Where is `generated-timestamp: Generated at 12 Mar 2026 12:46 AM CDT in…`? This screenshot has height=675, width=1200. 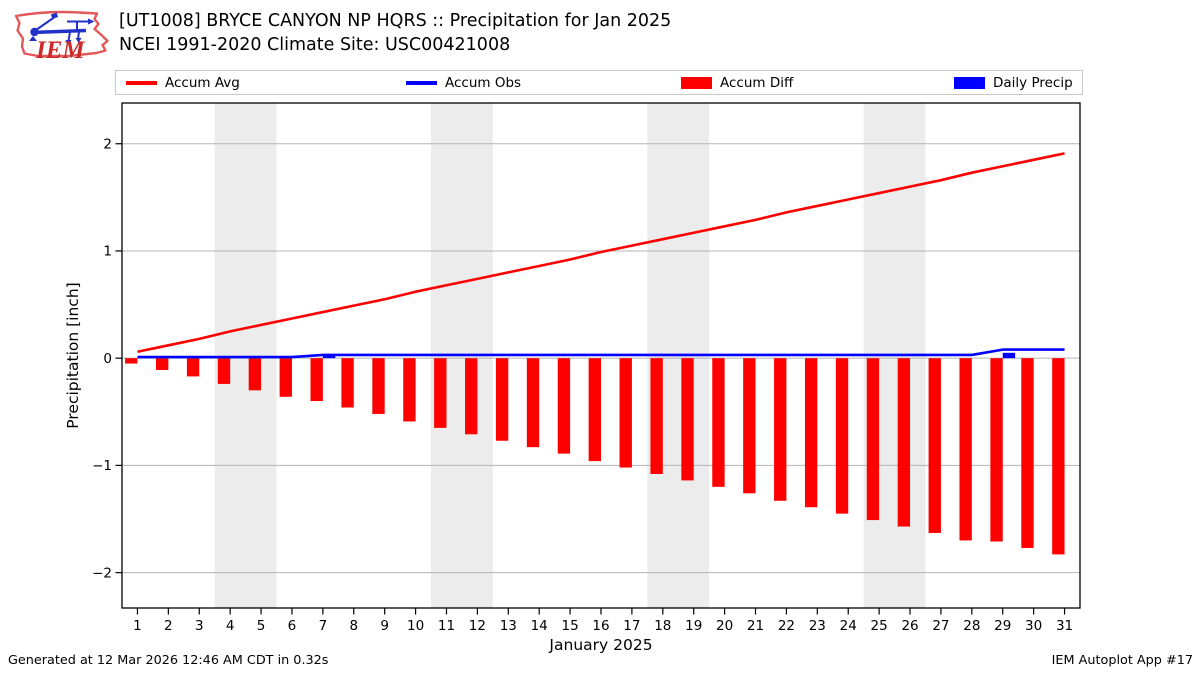 generated-timestamp: Generated at 12 Mar 2026 12:46 AM CDT in… is located at coordinates (168, 660).